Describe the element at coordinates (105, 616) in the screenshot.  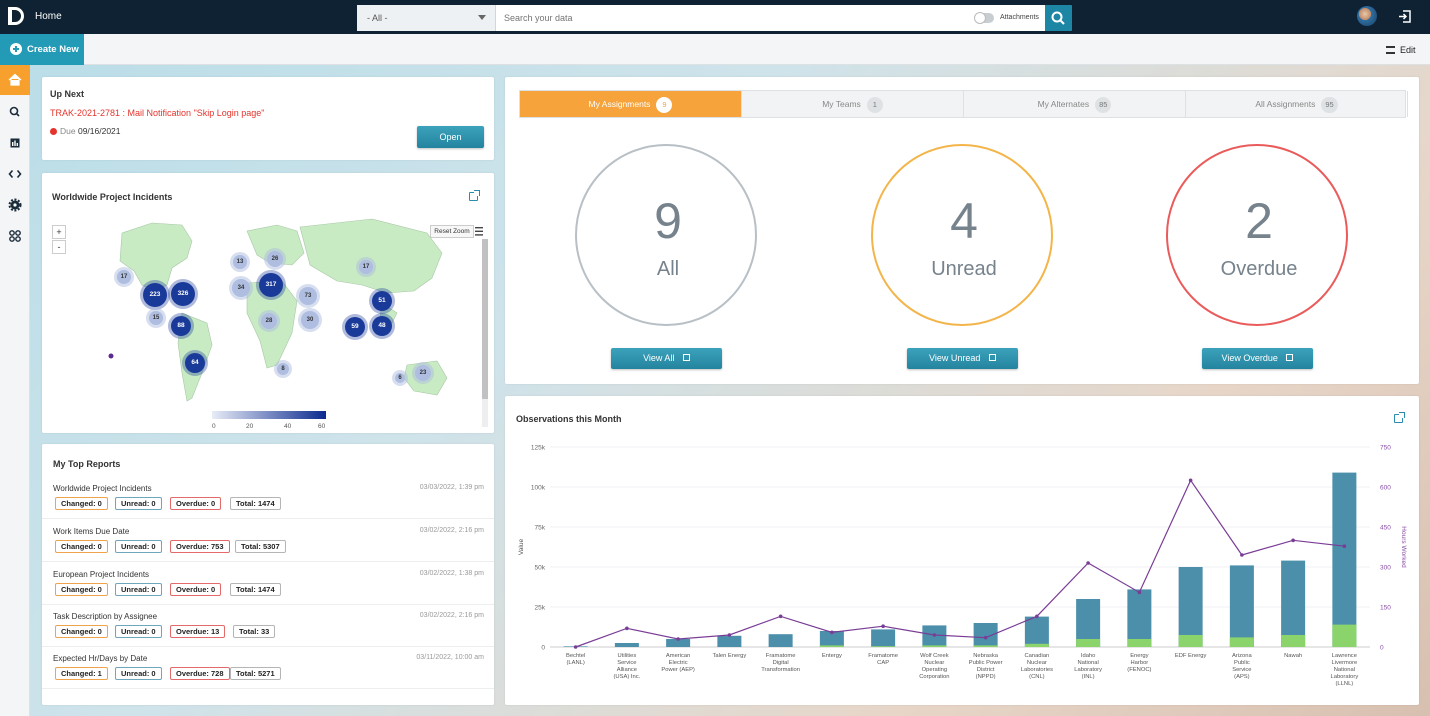
I see `report-name: Task Description by Assignee` at that location.